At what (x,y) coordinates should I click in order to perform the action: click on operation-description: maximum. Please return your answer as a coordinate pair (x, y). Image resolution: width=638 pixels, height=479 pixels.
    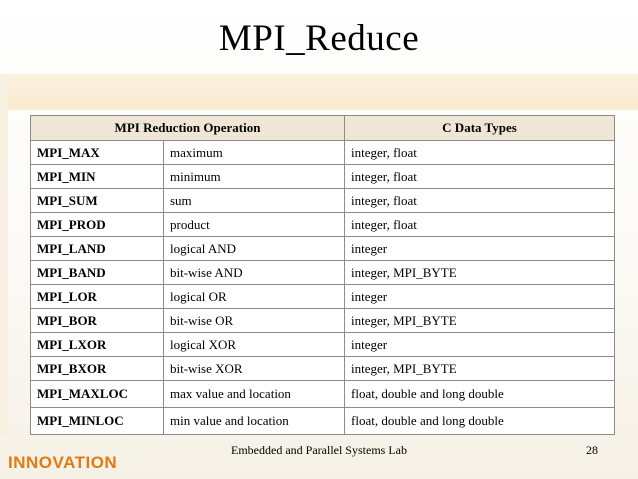
    Looking at the image, I should click on (254, 152).